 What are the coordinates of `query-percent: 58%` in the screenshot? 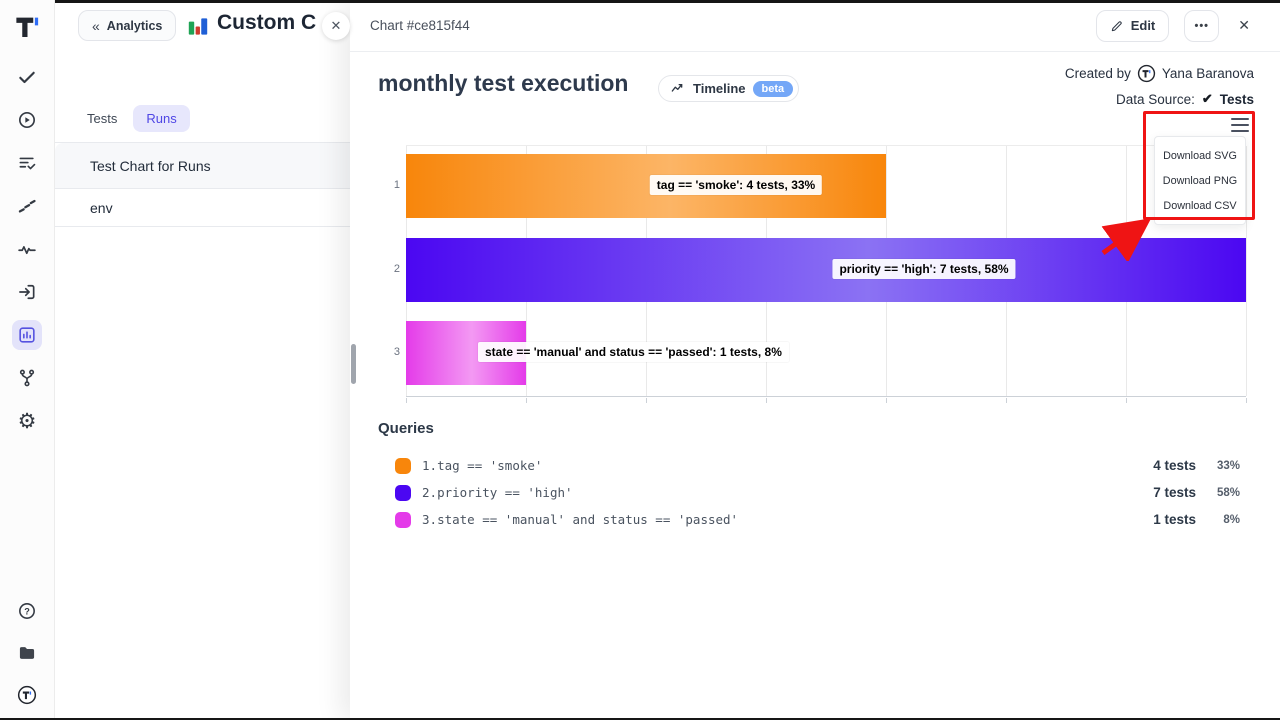 It's located at (1228, 492).